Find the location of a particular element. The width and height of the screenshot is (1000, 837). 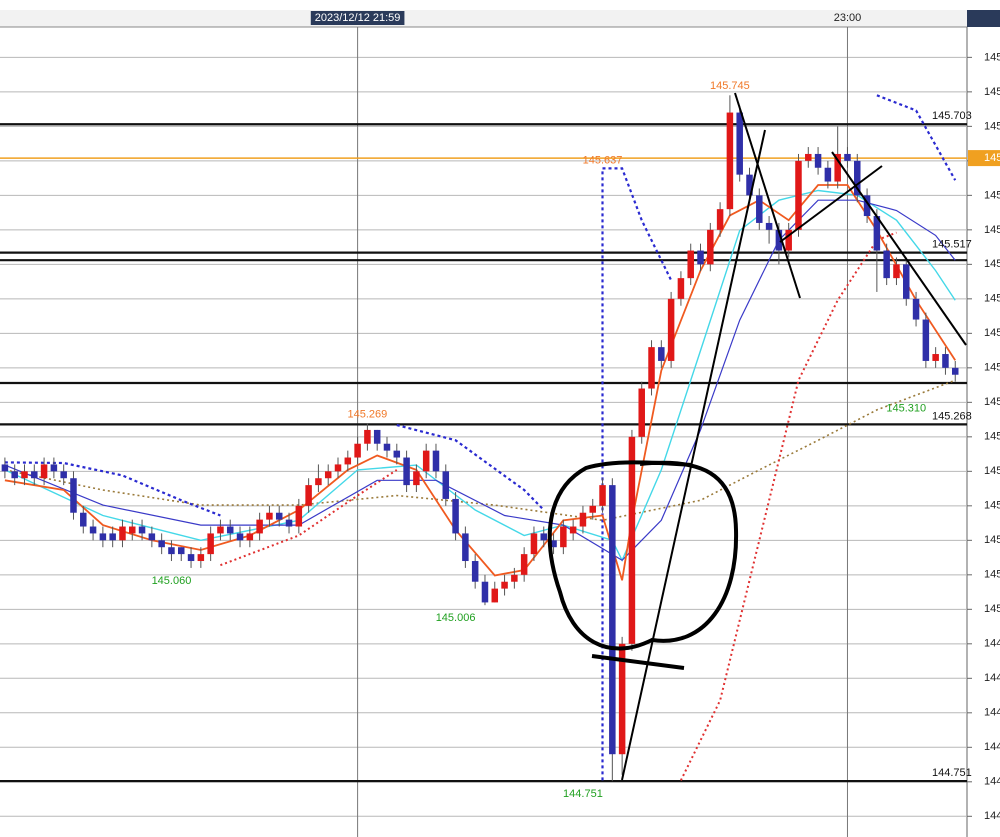

y-tick-label: 144.95 is located at coordinates (992, 644).